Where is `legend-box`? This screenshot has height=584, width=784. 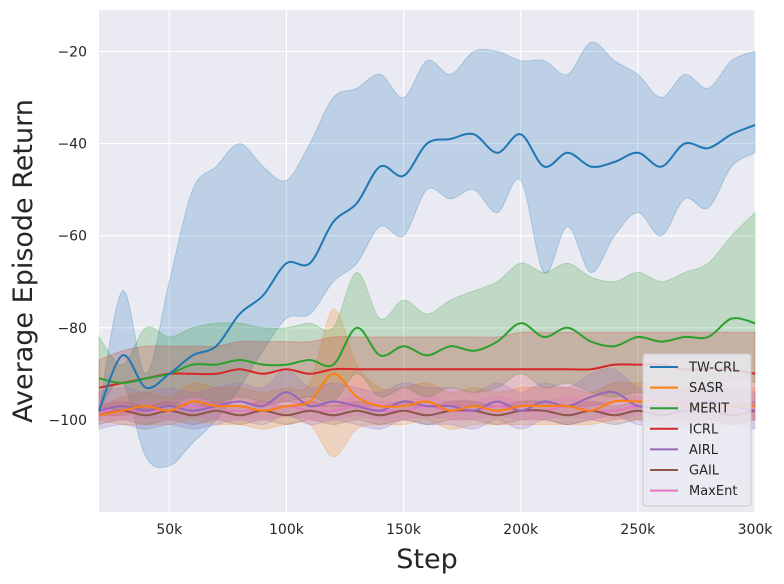
legend-box is located at coordinates (697, 430).